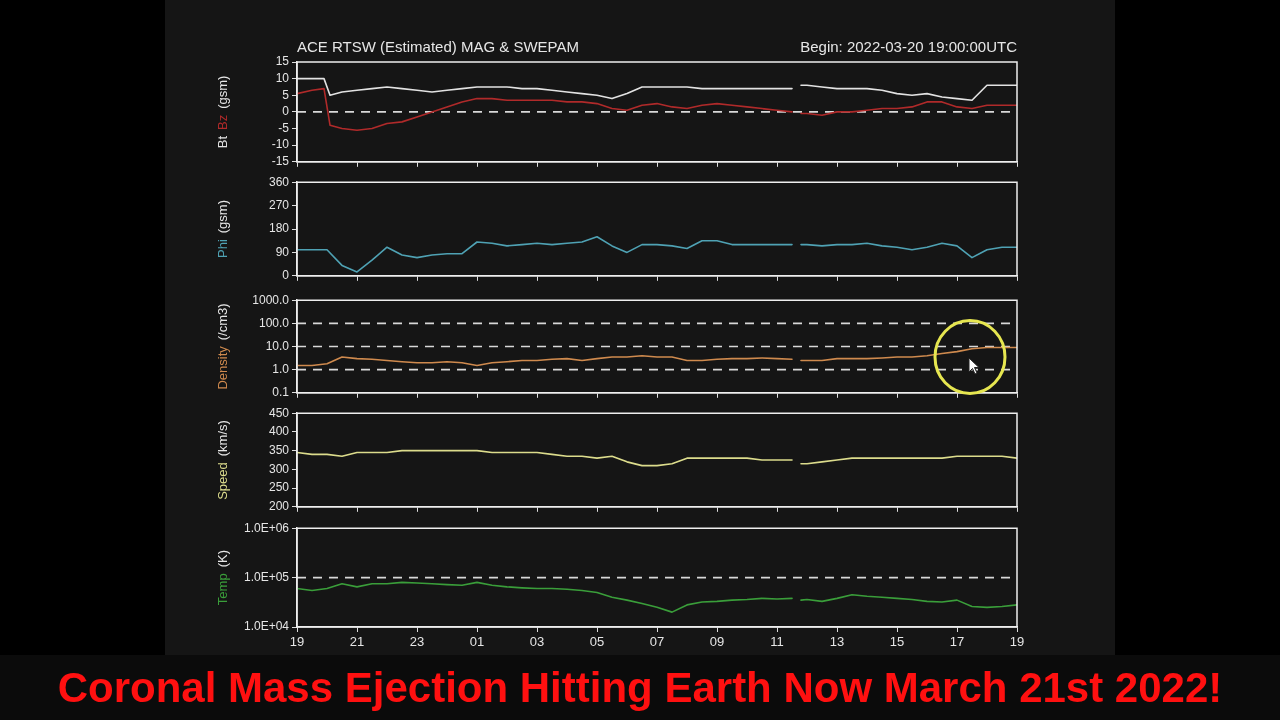 This screenshot has width=1280, height=720. I want to click on y-tick-label: 10.0, so click(277, 345).